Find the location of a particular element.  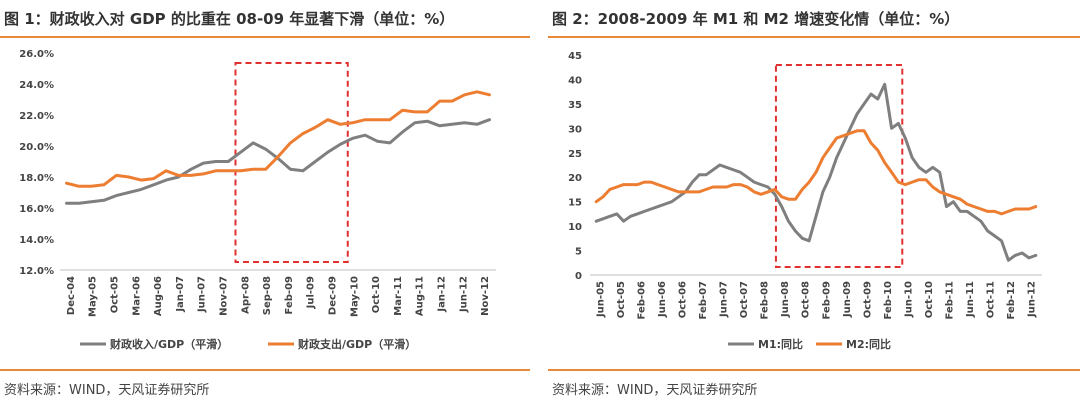

x-tick-label: Apr-08 is located at coordinates (245, 295).